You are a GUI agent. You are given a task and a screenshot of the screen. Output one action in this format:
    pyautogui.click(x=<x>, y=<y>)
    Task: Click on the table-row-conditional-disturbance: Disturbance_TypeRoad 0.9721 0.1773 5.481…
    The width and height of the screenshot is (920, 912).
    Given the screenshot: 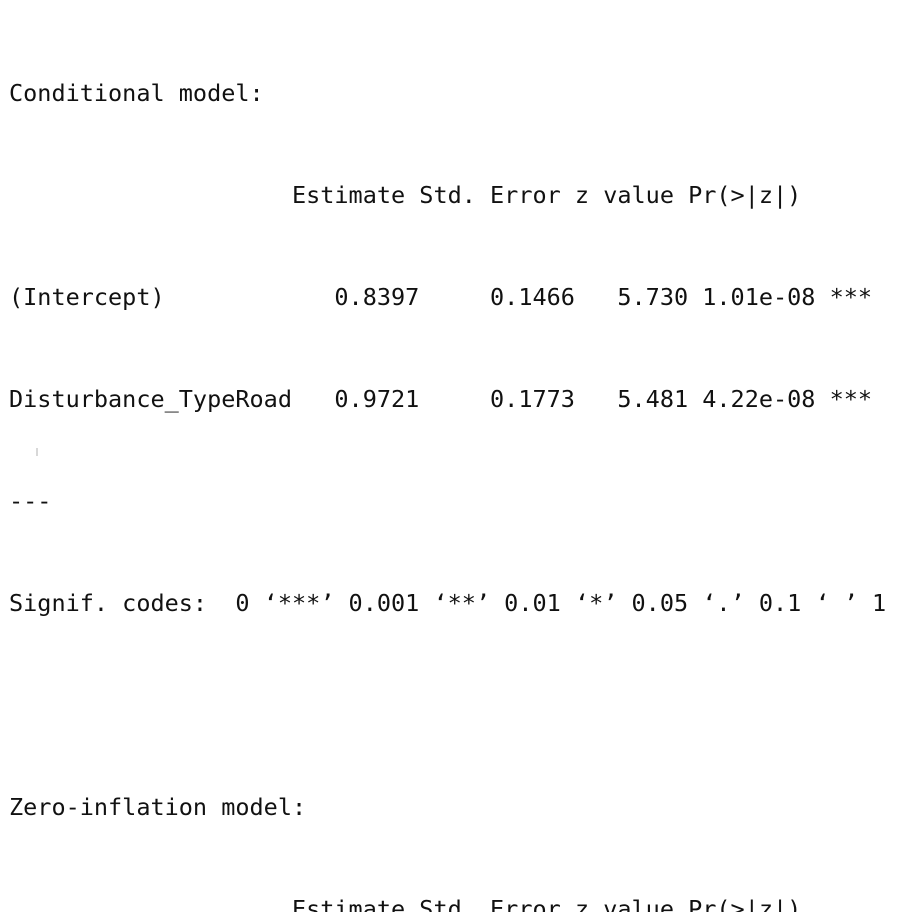 What is the action you would take?
    pyautogui.click(x=441, y=399)
    